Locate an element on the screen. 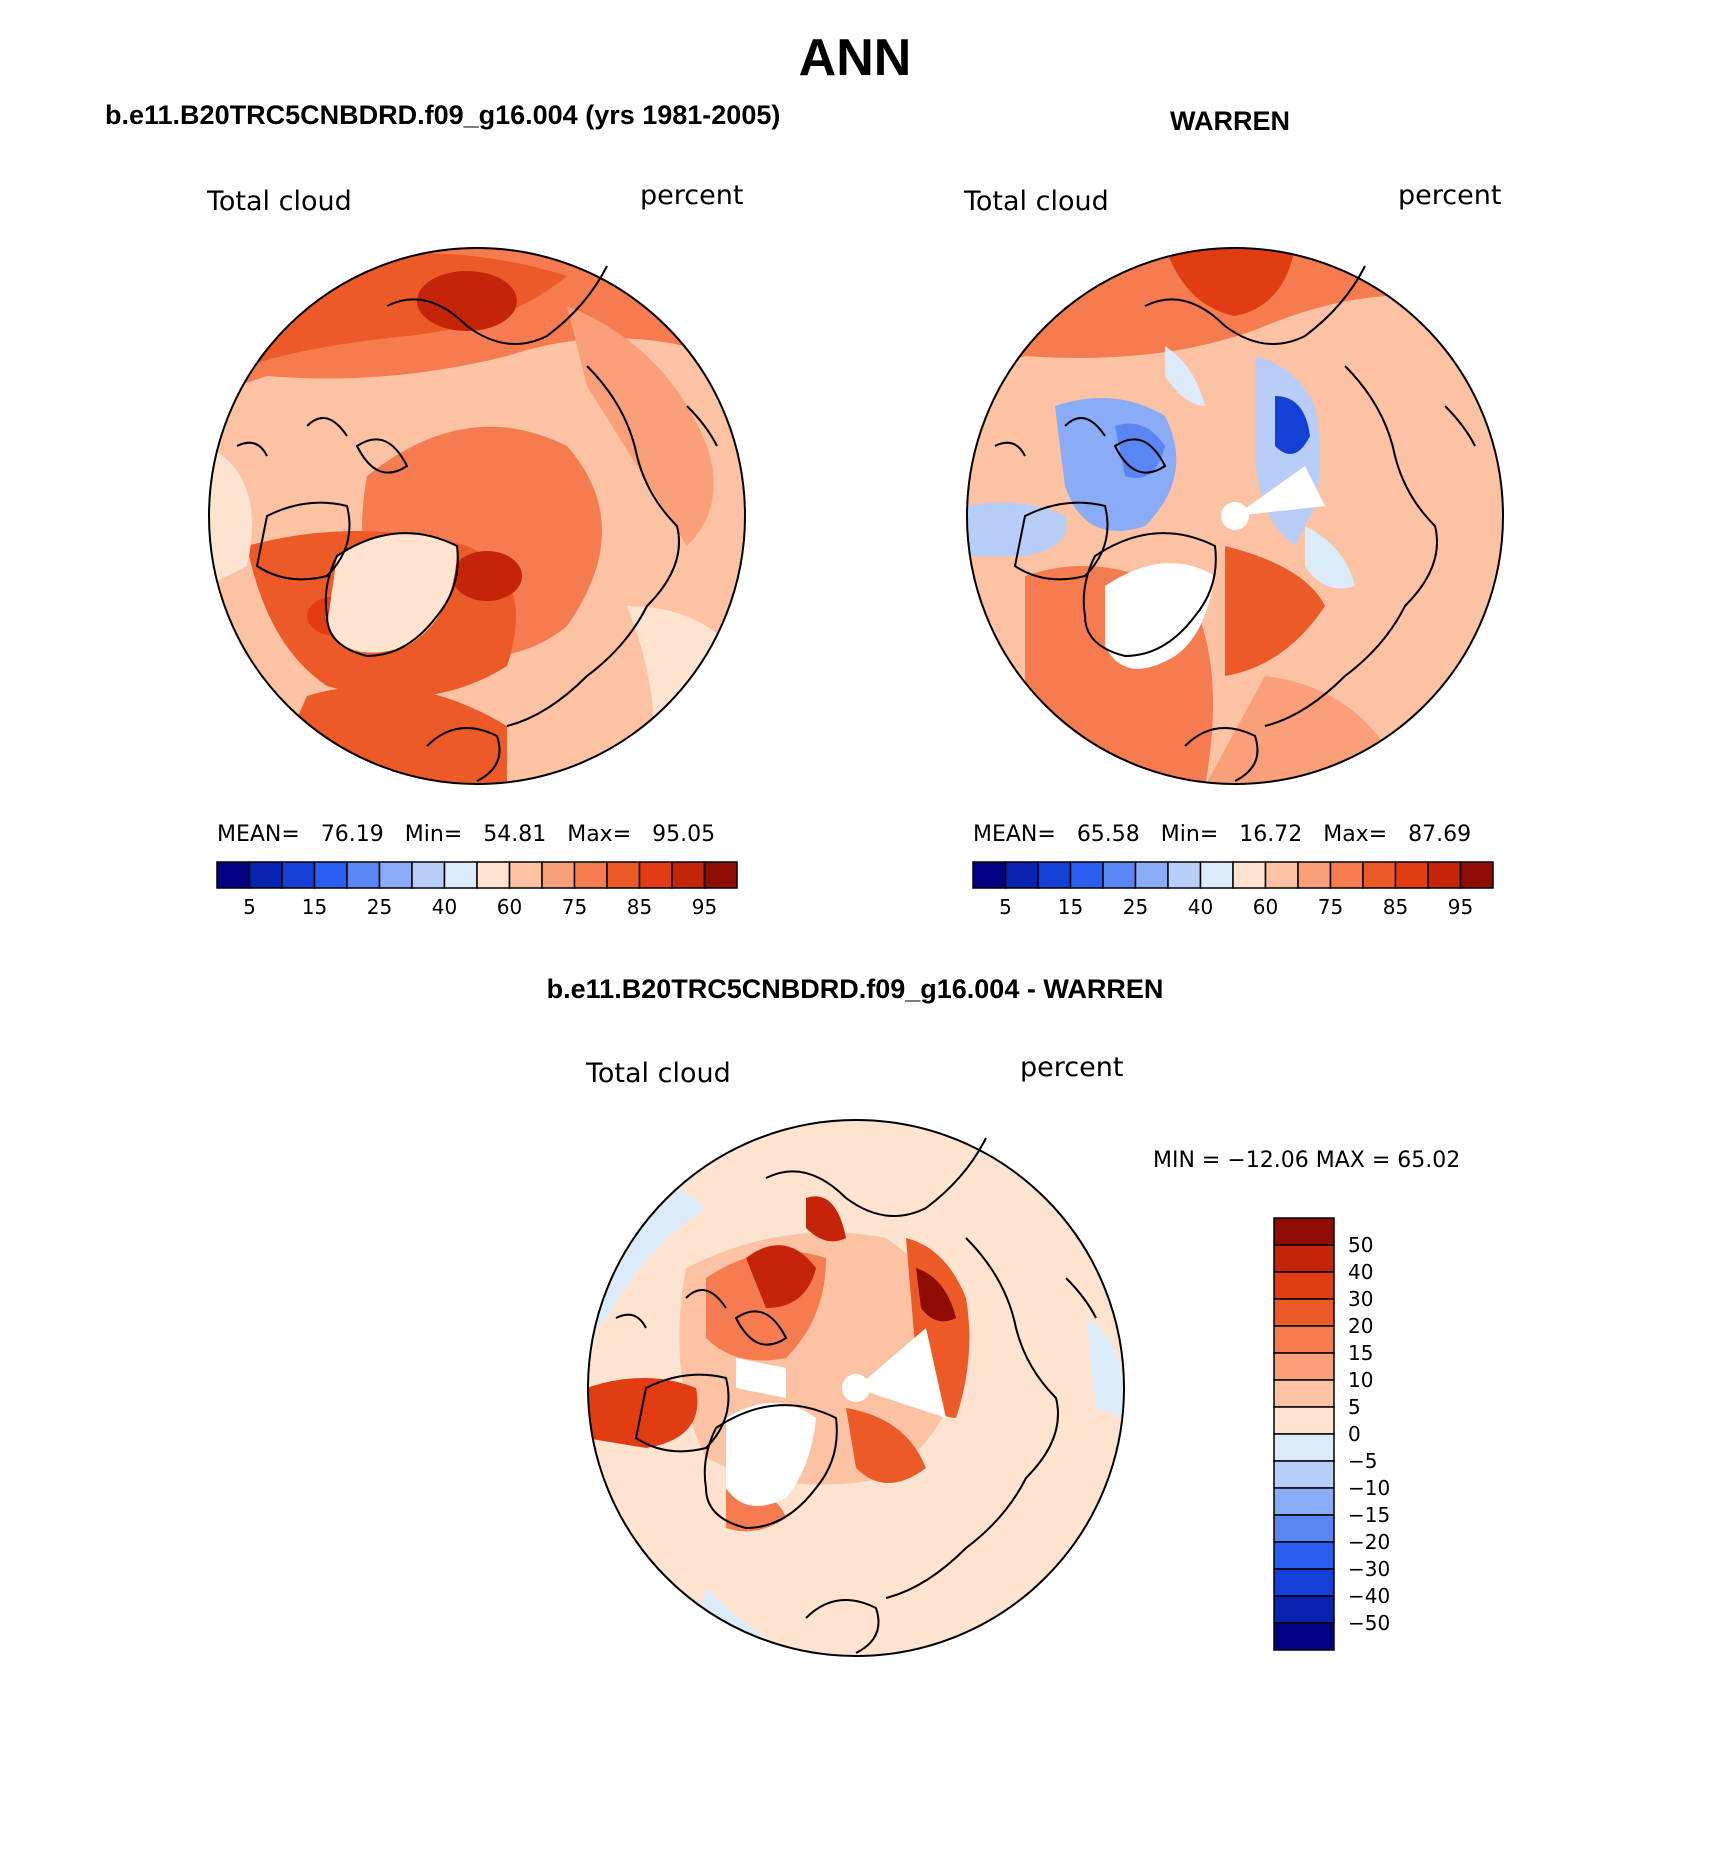  panel1-mean-value: 76.19 is located at coordinates (352, 834).